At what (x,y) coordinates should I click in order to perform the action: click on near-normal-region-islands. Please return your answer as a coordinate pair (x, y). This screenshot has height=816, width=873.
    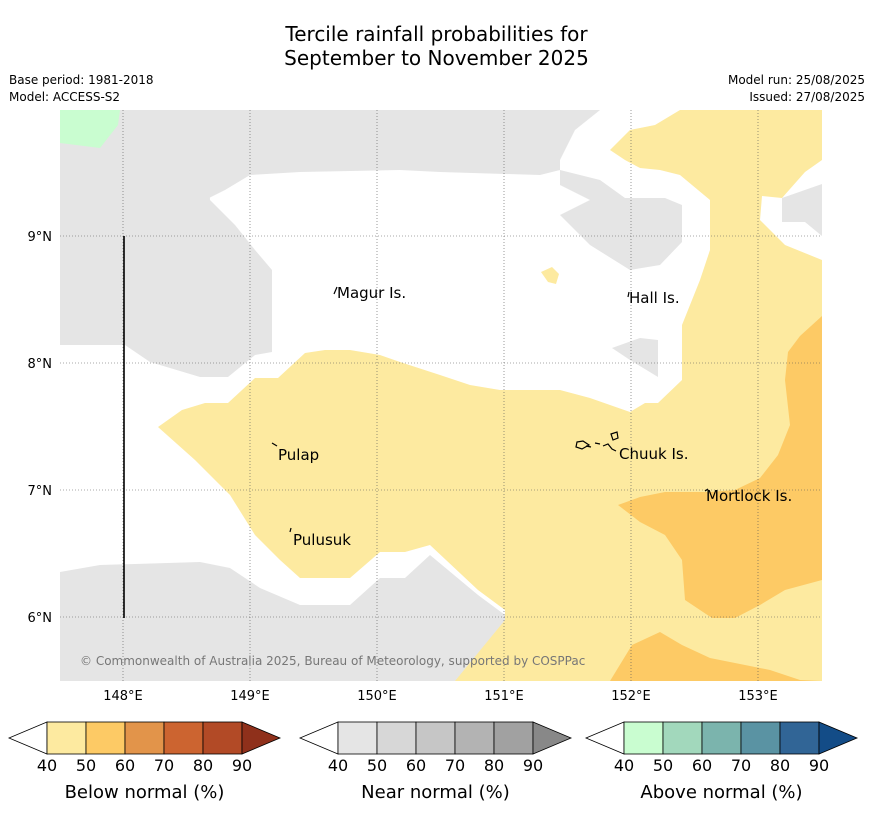
    Looking at the image, I should click on (635, 357).